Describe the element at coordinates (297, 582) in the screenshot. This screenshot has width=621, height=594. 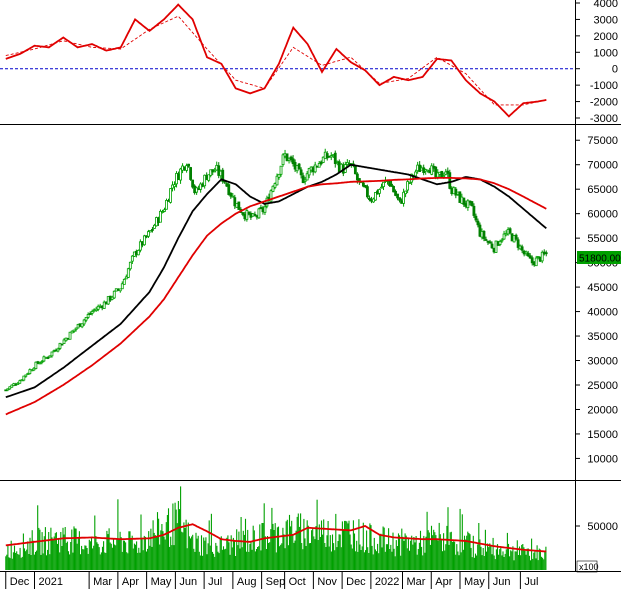
I see `x-tick-label: Oct` at that location.